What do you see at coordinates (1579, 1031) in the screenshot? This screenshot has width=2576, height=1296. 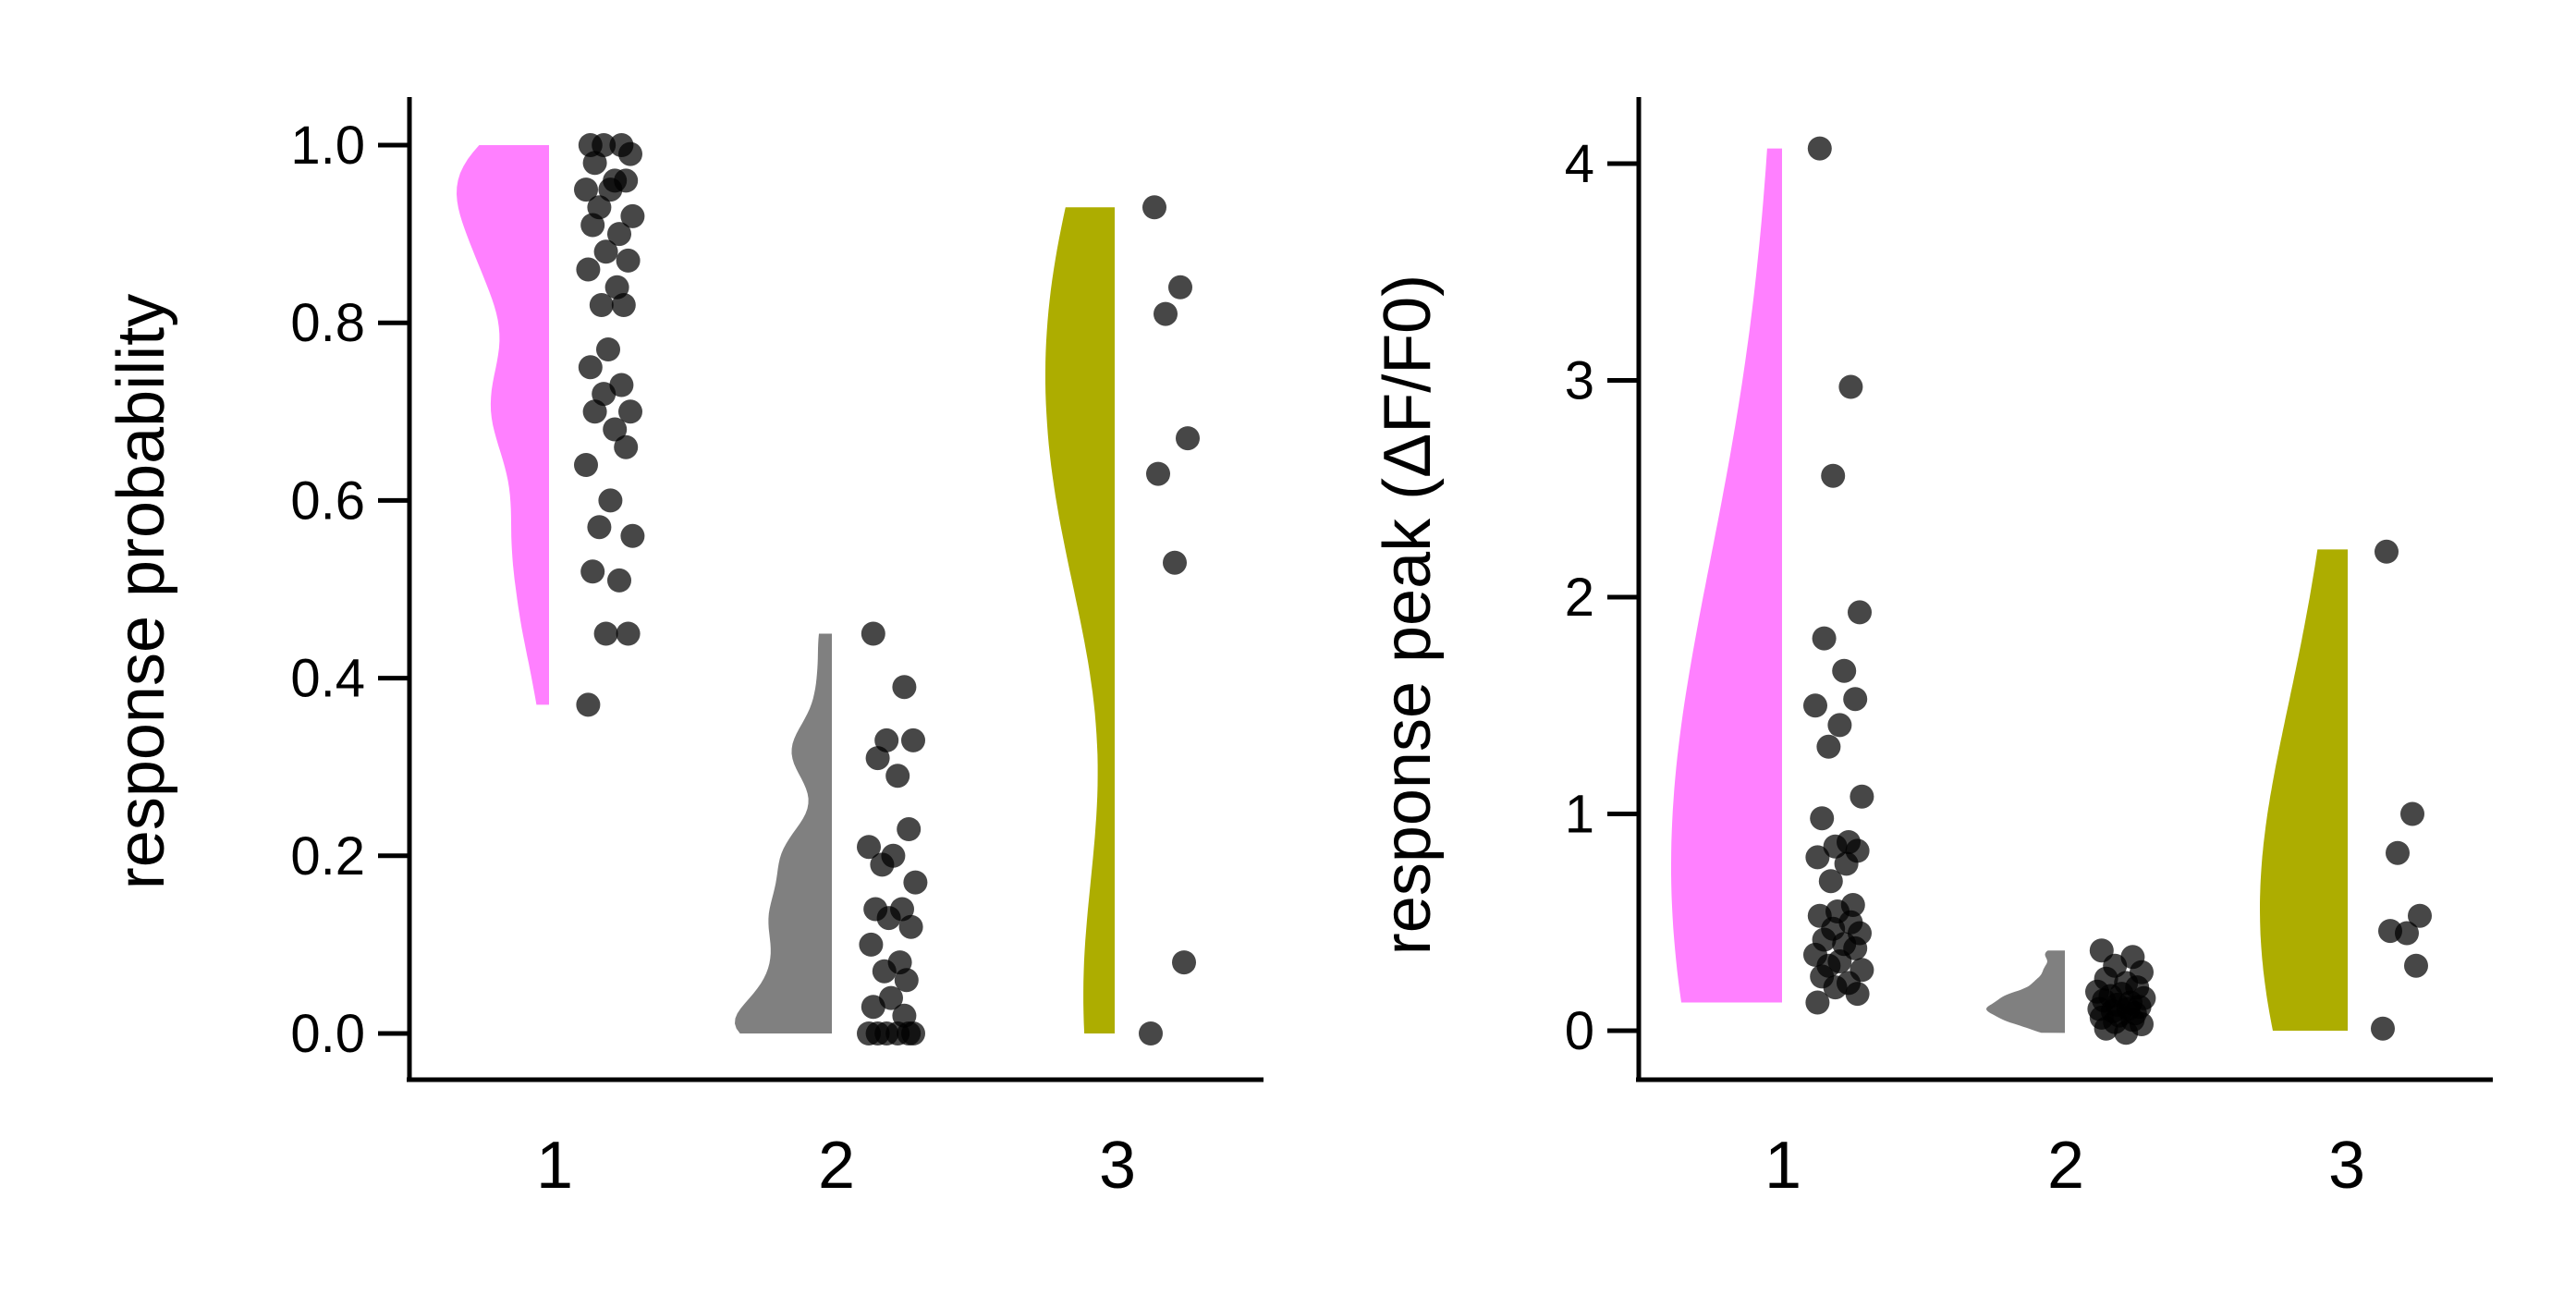 I see `y-tick-label: 0` at bounding box center [1579, 1031].